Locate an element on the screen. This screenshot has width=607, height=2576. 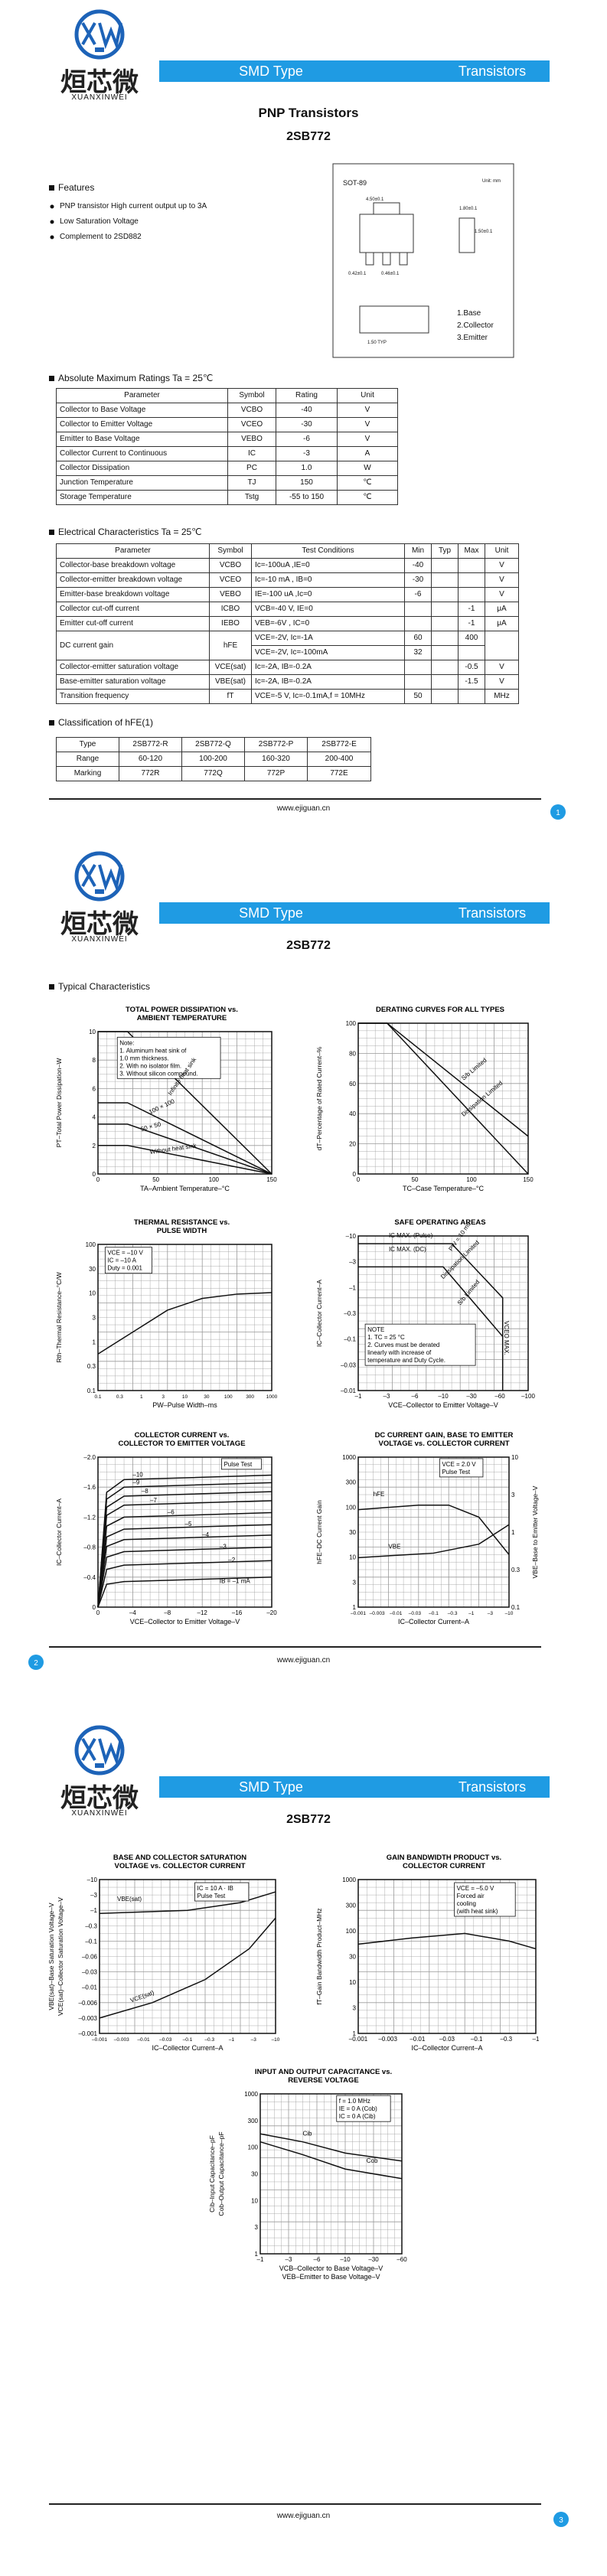
curve-label: –7 is located at coordinates (154, 1500).